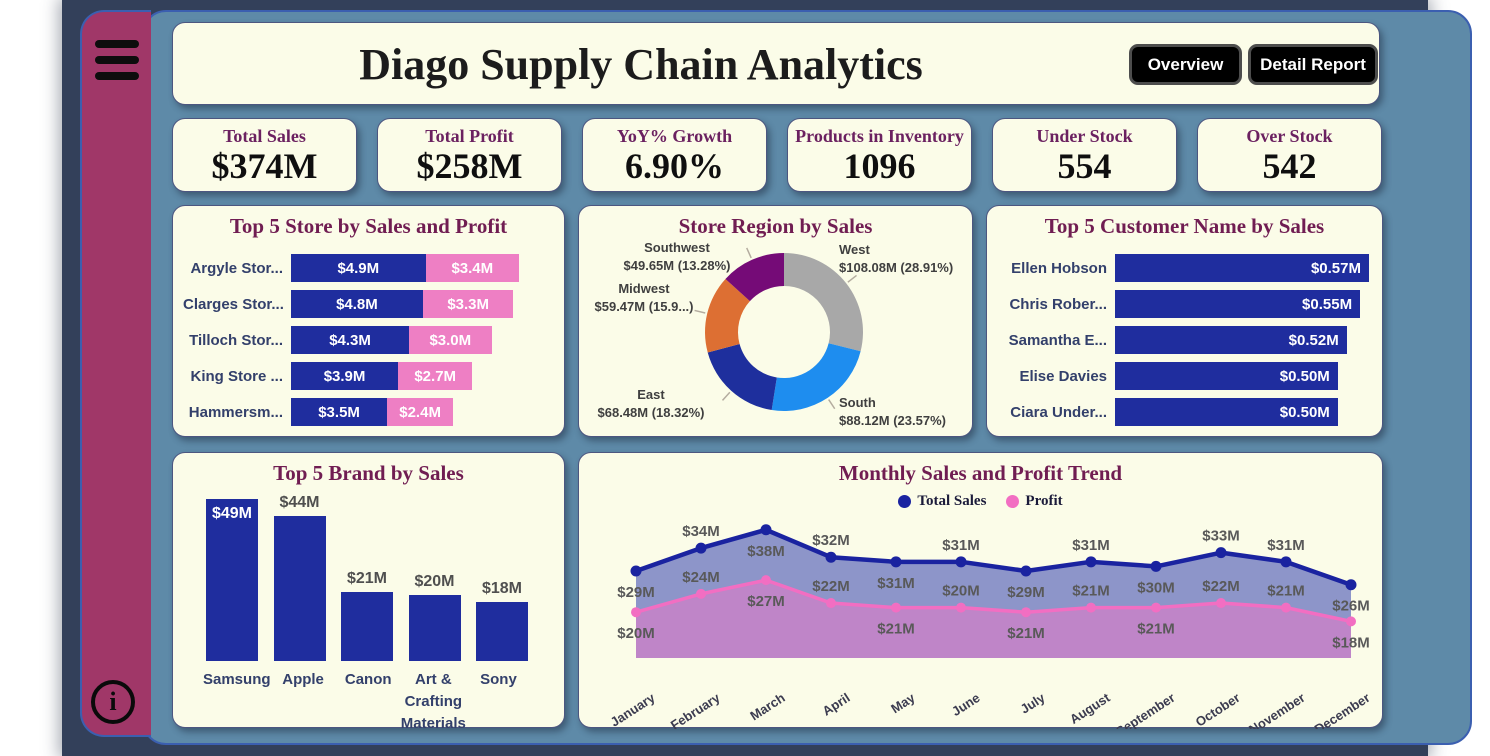 The width and height of the screenshot is (1490, 756). What do you see at coordinates (644, 298) in the screenshot?
I see `donut-label-midwest: Midwest $59.47M (15.9...)` at bounding box center [644, 298].